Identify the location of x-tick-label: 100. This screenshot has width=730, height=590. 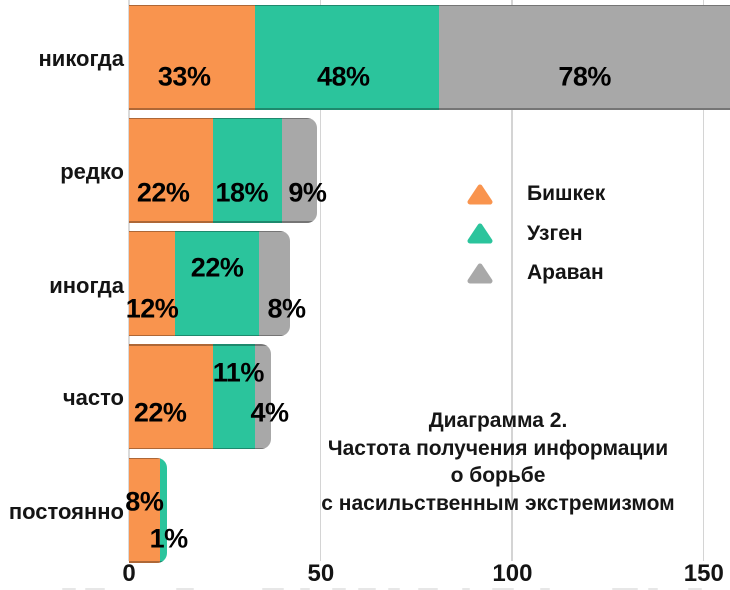
(512, 573).